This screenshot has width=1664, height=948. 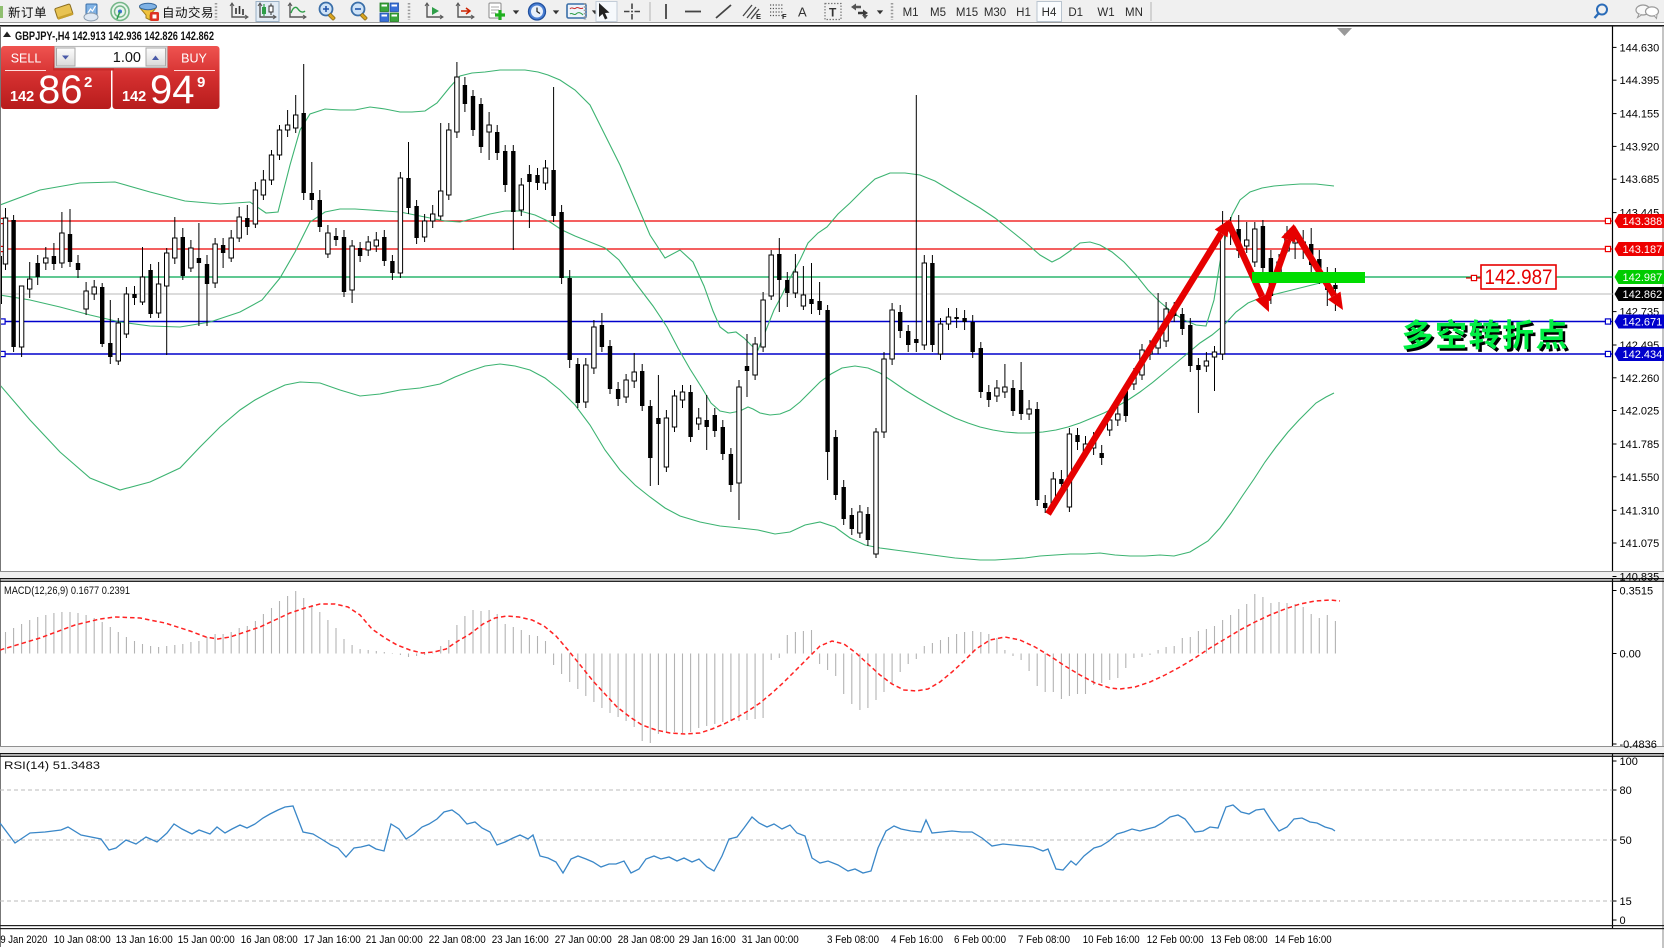 What do you see at coordinates (1637, 592) in the screenshot?
I see `svg-text: 0.3515` at bounding box center [1637, 592].